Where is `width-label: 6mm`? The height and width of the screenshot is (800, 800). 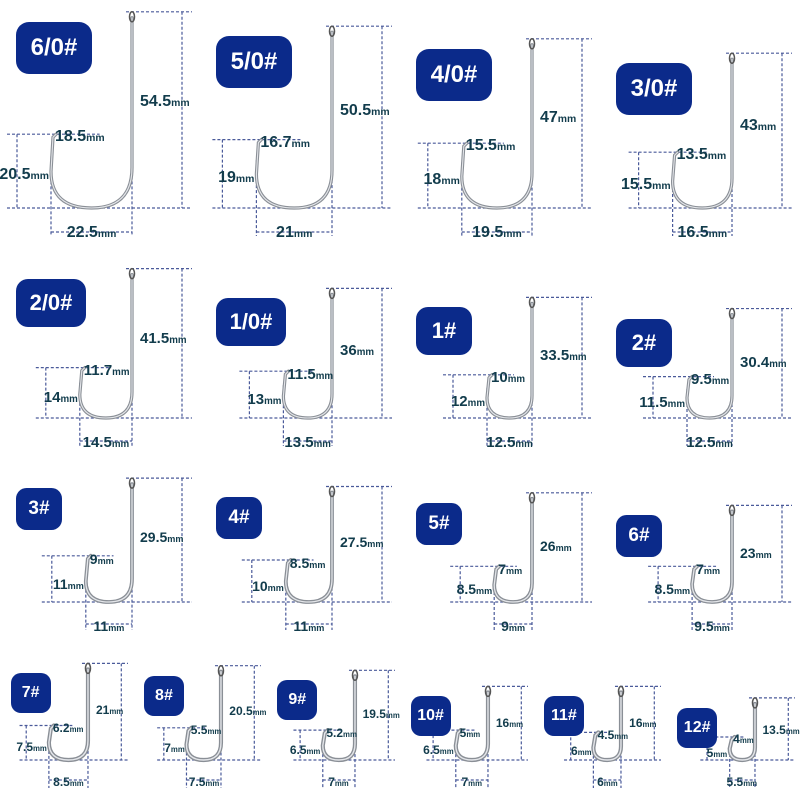 width-label: 6mm is located at coordinates (607, 782).